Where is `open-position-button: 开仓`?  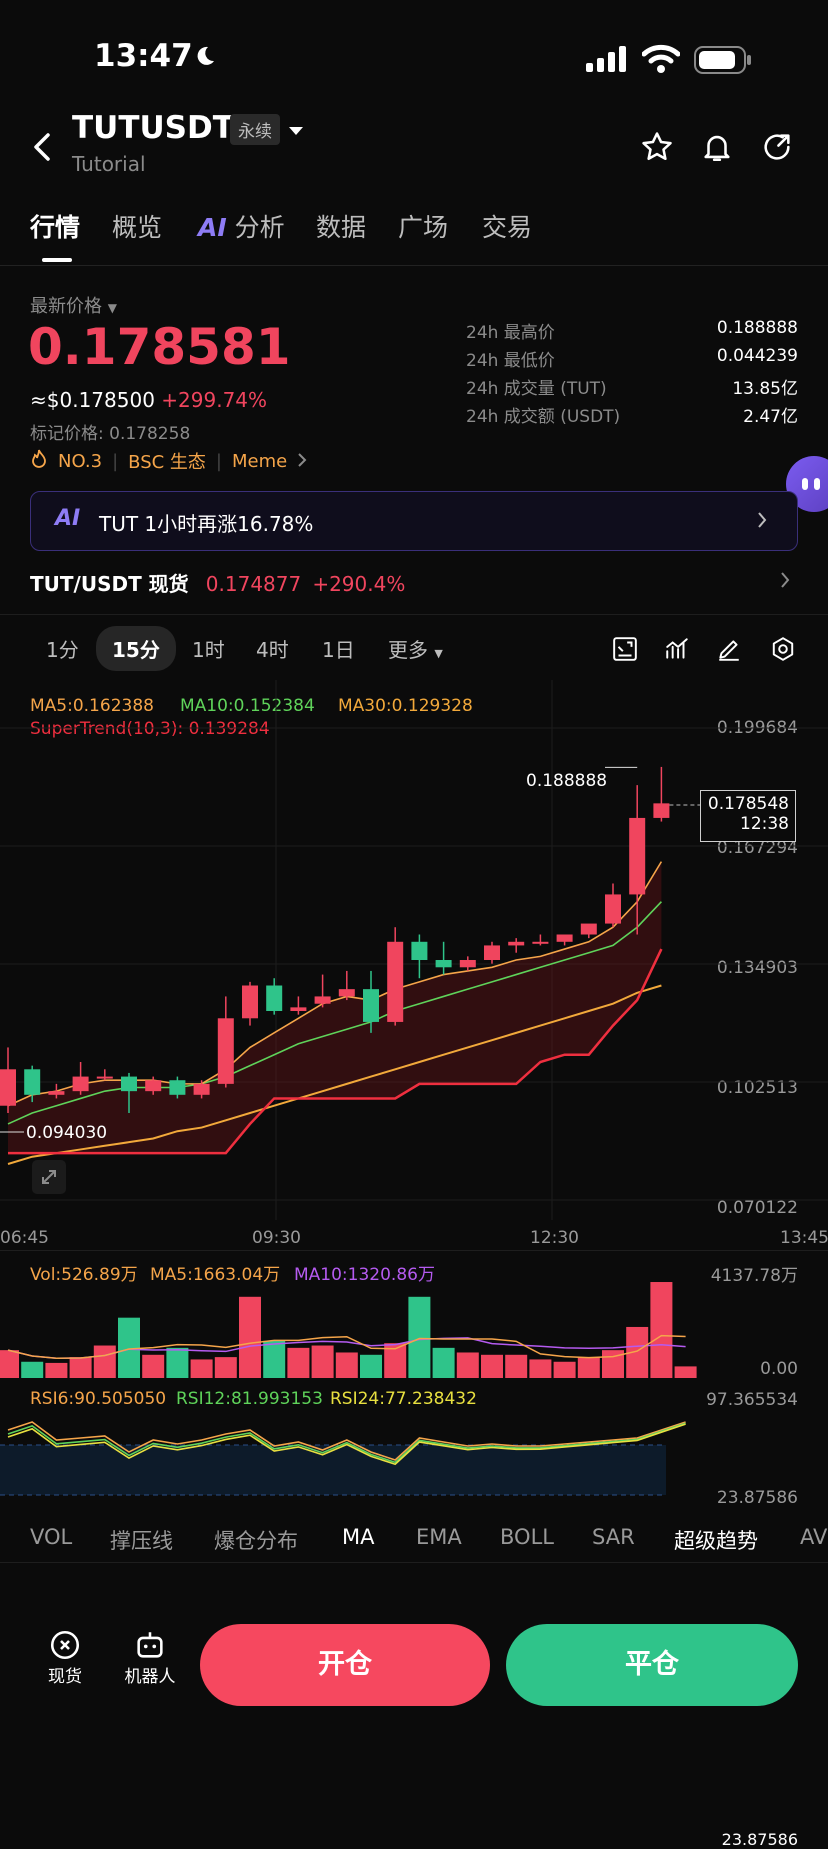 open-position-button: 开仓 is located at coordinates (345, 1665).